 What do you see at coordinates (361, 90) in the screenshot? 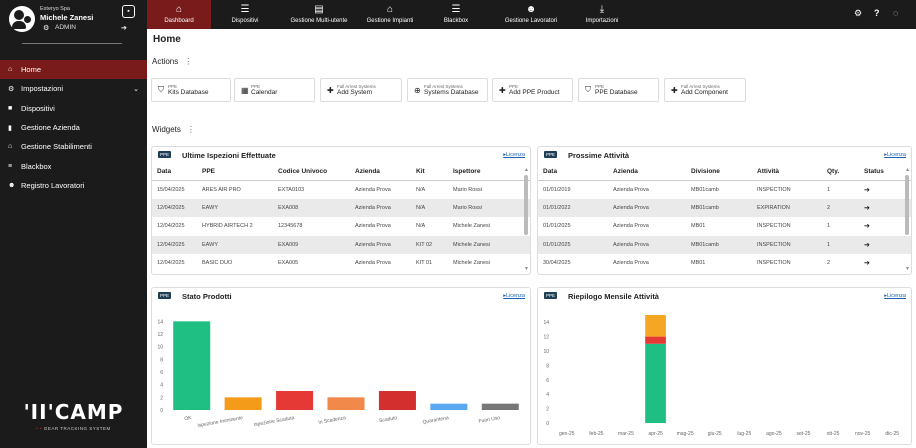
I see `action-add-system: ✚ Fall Arrest Systems Add System` at bounding box center [361, 90].